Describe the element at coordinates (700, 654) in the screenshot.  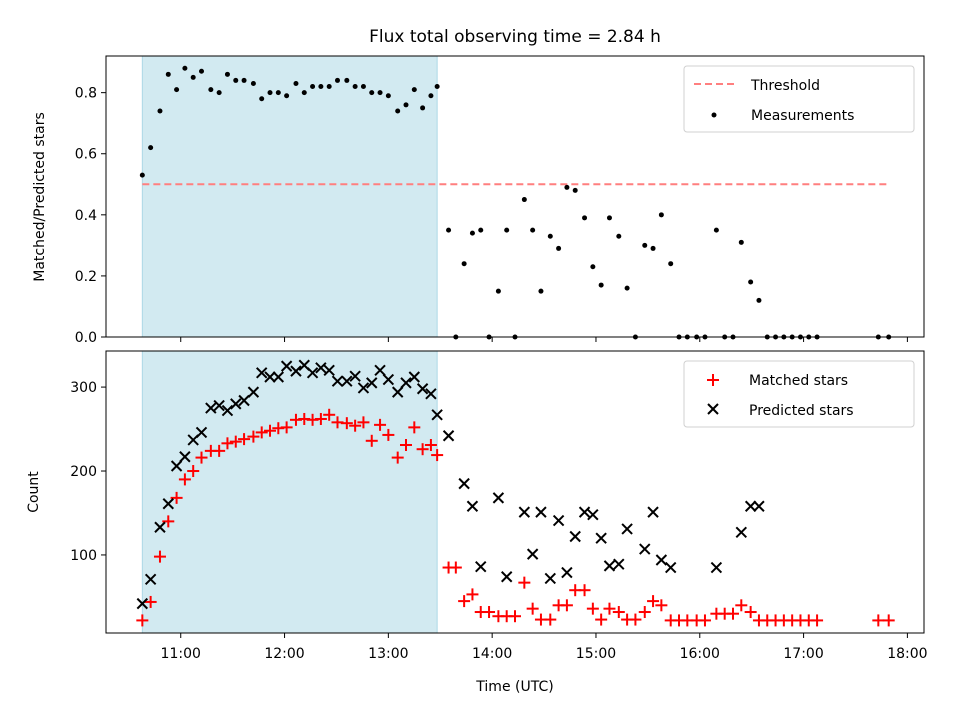
I see `bottom-xtick-label: 16:00` at that location.